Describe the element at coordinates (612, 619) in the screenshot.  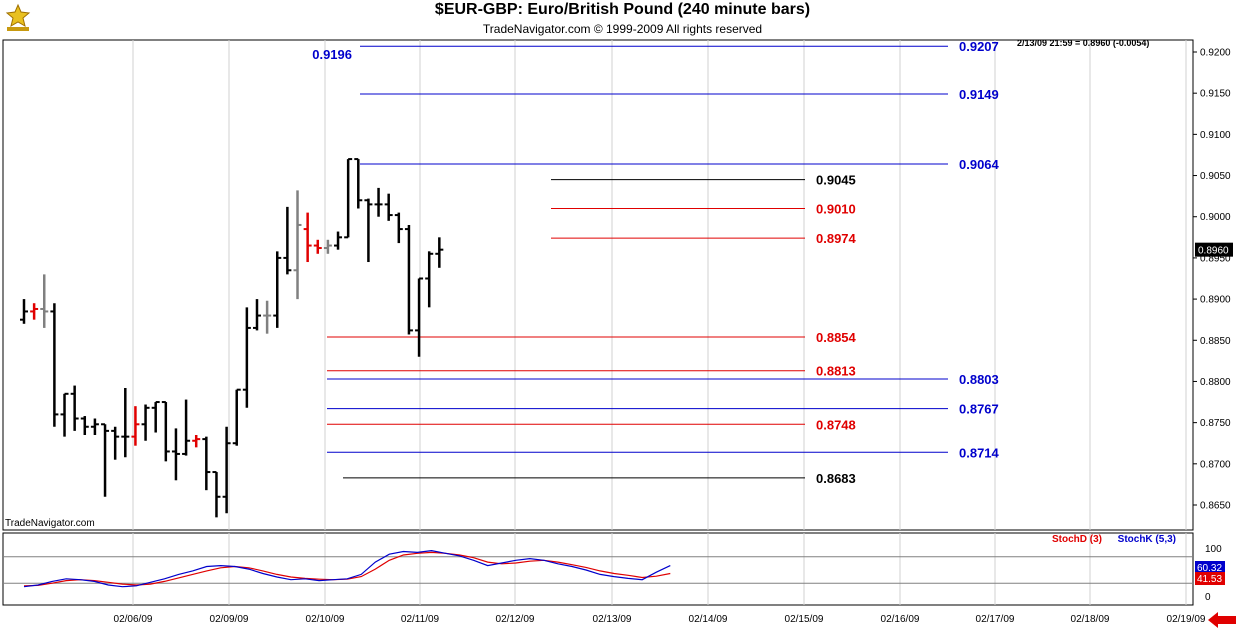
I see `x-tick-label: 02/13/09` at that location.